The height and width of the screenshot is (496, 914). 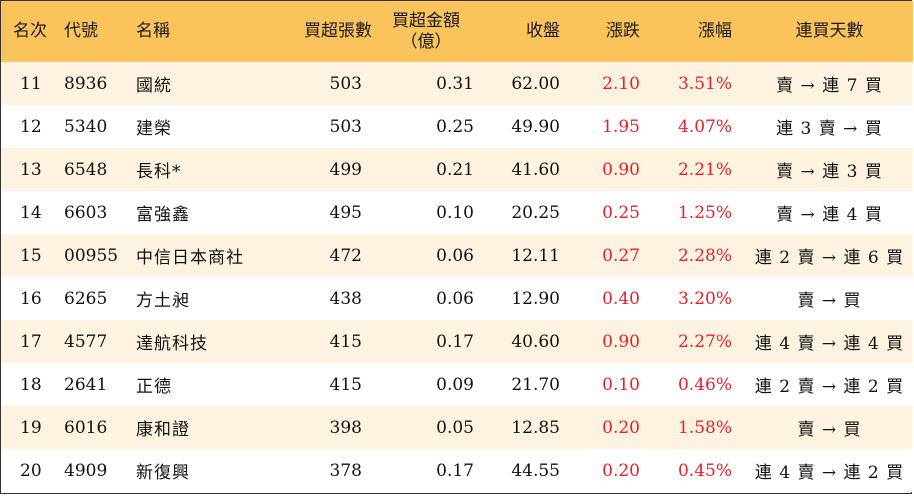 What do you see at coordinates (621, 298) in the screenshot?
I see `cell-change: 0.40` at bounding box center [621, 298].